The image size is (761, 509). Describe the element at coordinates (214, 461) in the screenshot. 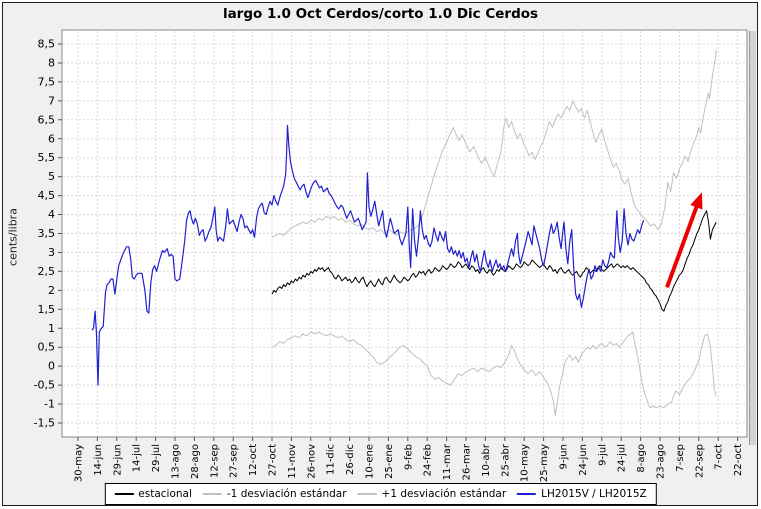

I see `x-tick-label: 12-sep` at that location.